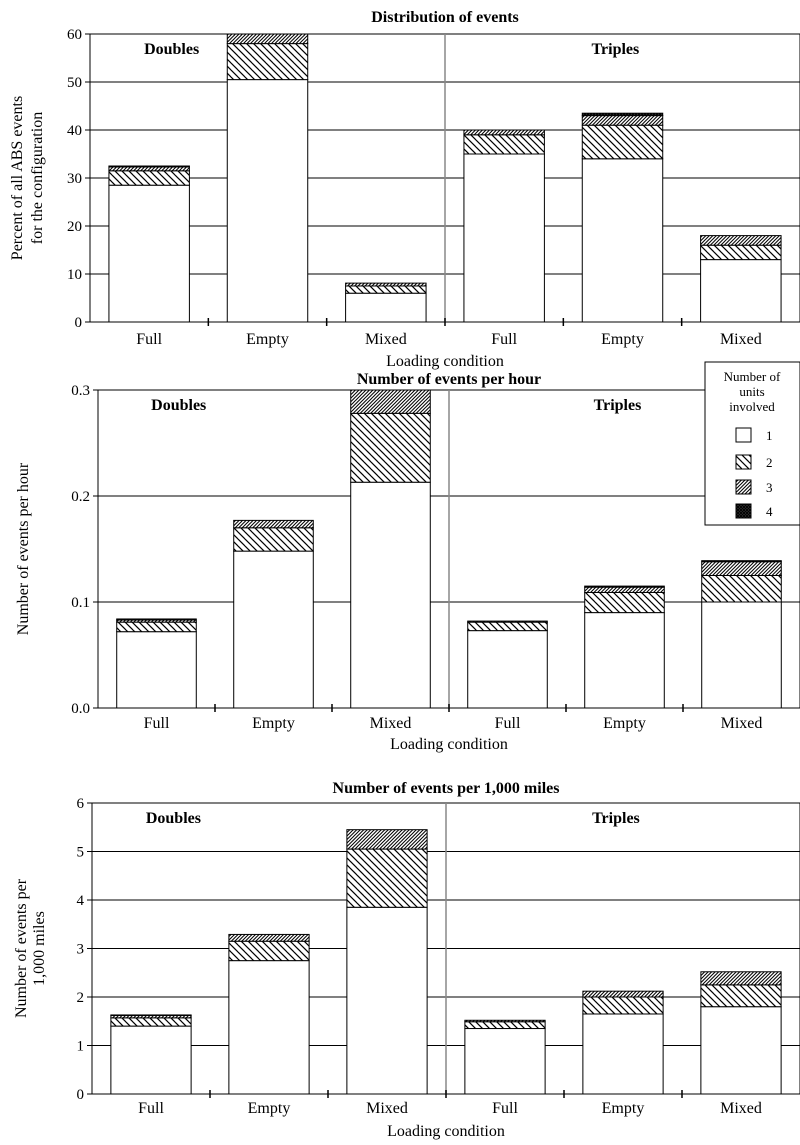  Describe the element at coordinates (80, 709) in the screenshot. I see `y-tick-label: 0.0` at that location.